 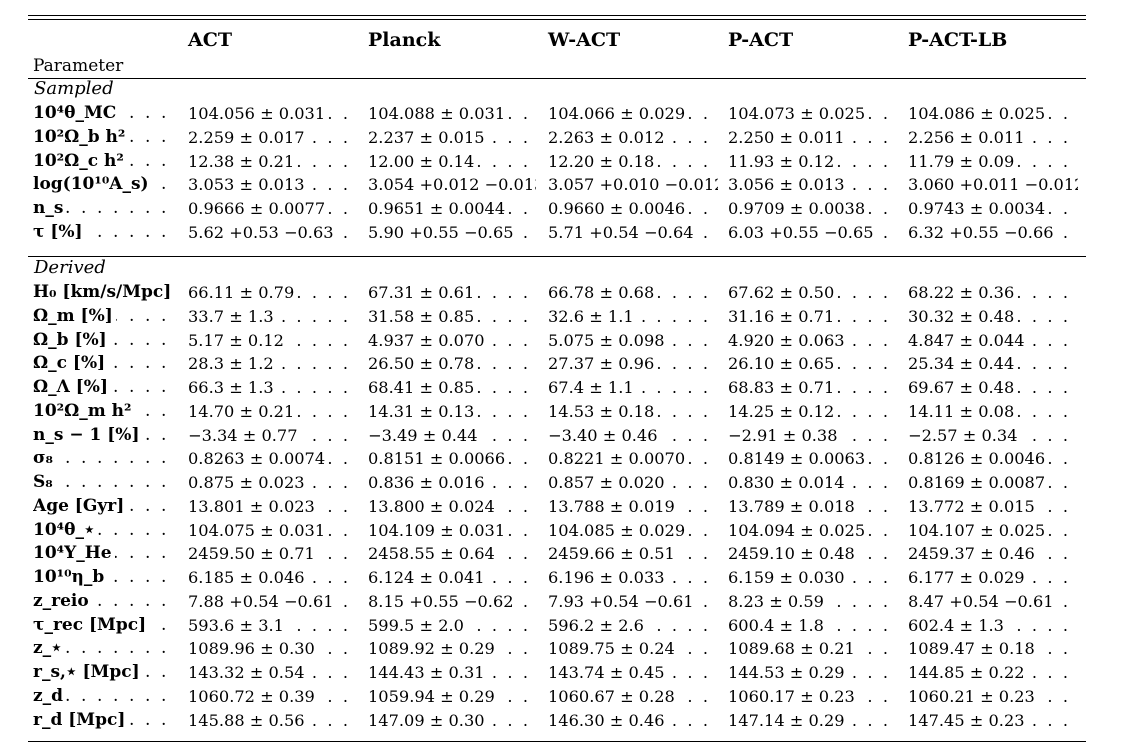 What do you see at coordinates (958, 40) in the screenshot?
I see `column-header-p-act-lb: P-ACT-LB` at bounding box center [958, 40].